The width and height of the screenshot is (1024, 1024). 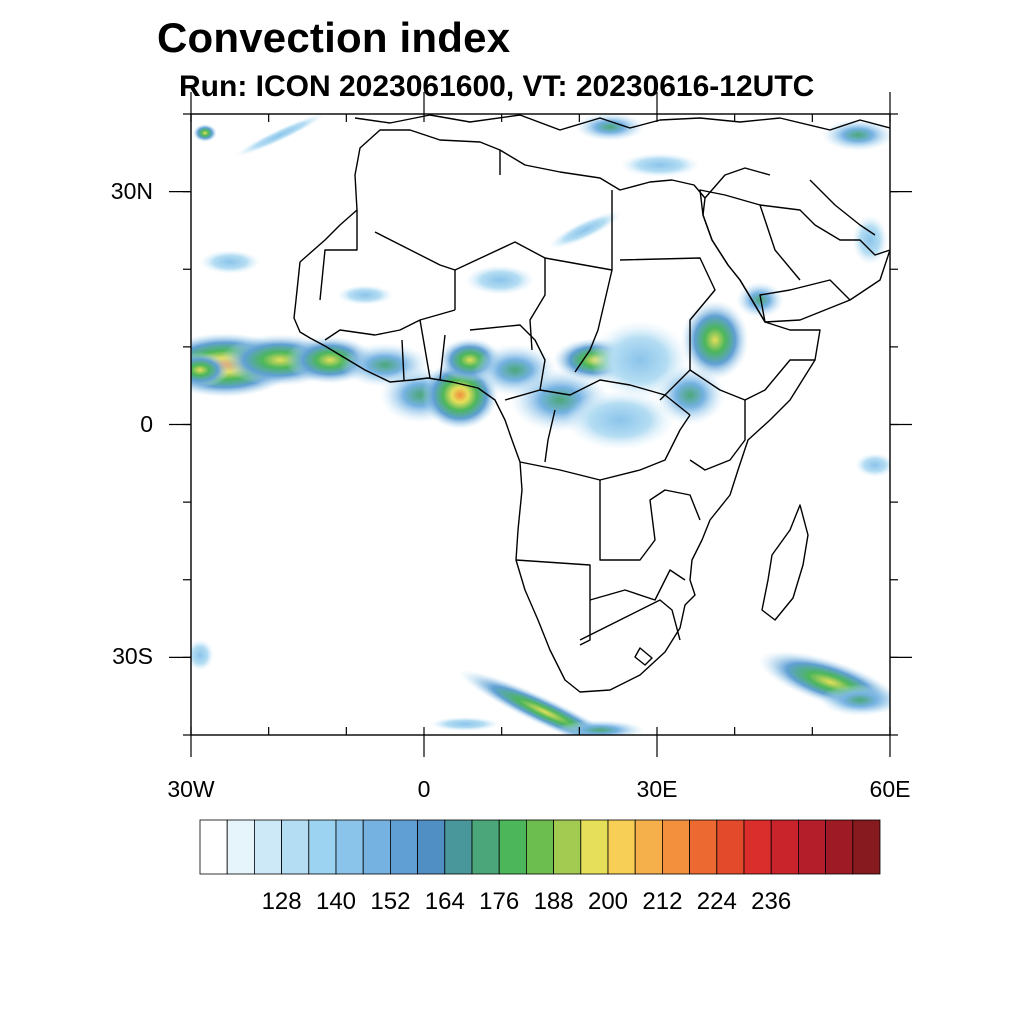 What do you see at coordinates (662, 901) in the screenshot?
I see `colorbar-label: 212` at bounding box center [662, 901].